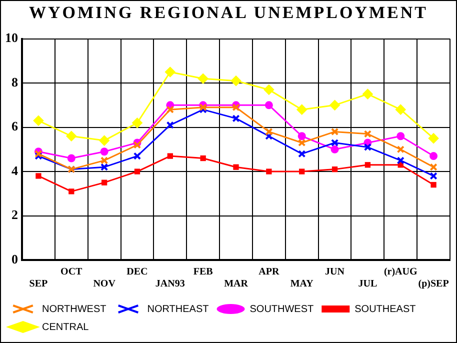  What do you see at coordinates (38, 284) in the screenshot?
I see `x-tick-label: SEP` at bounding box center [38, 284].